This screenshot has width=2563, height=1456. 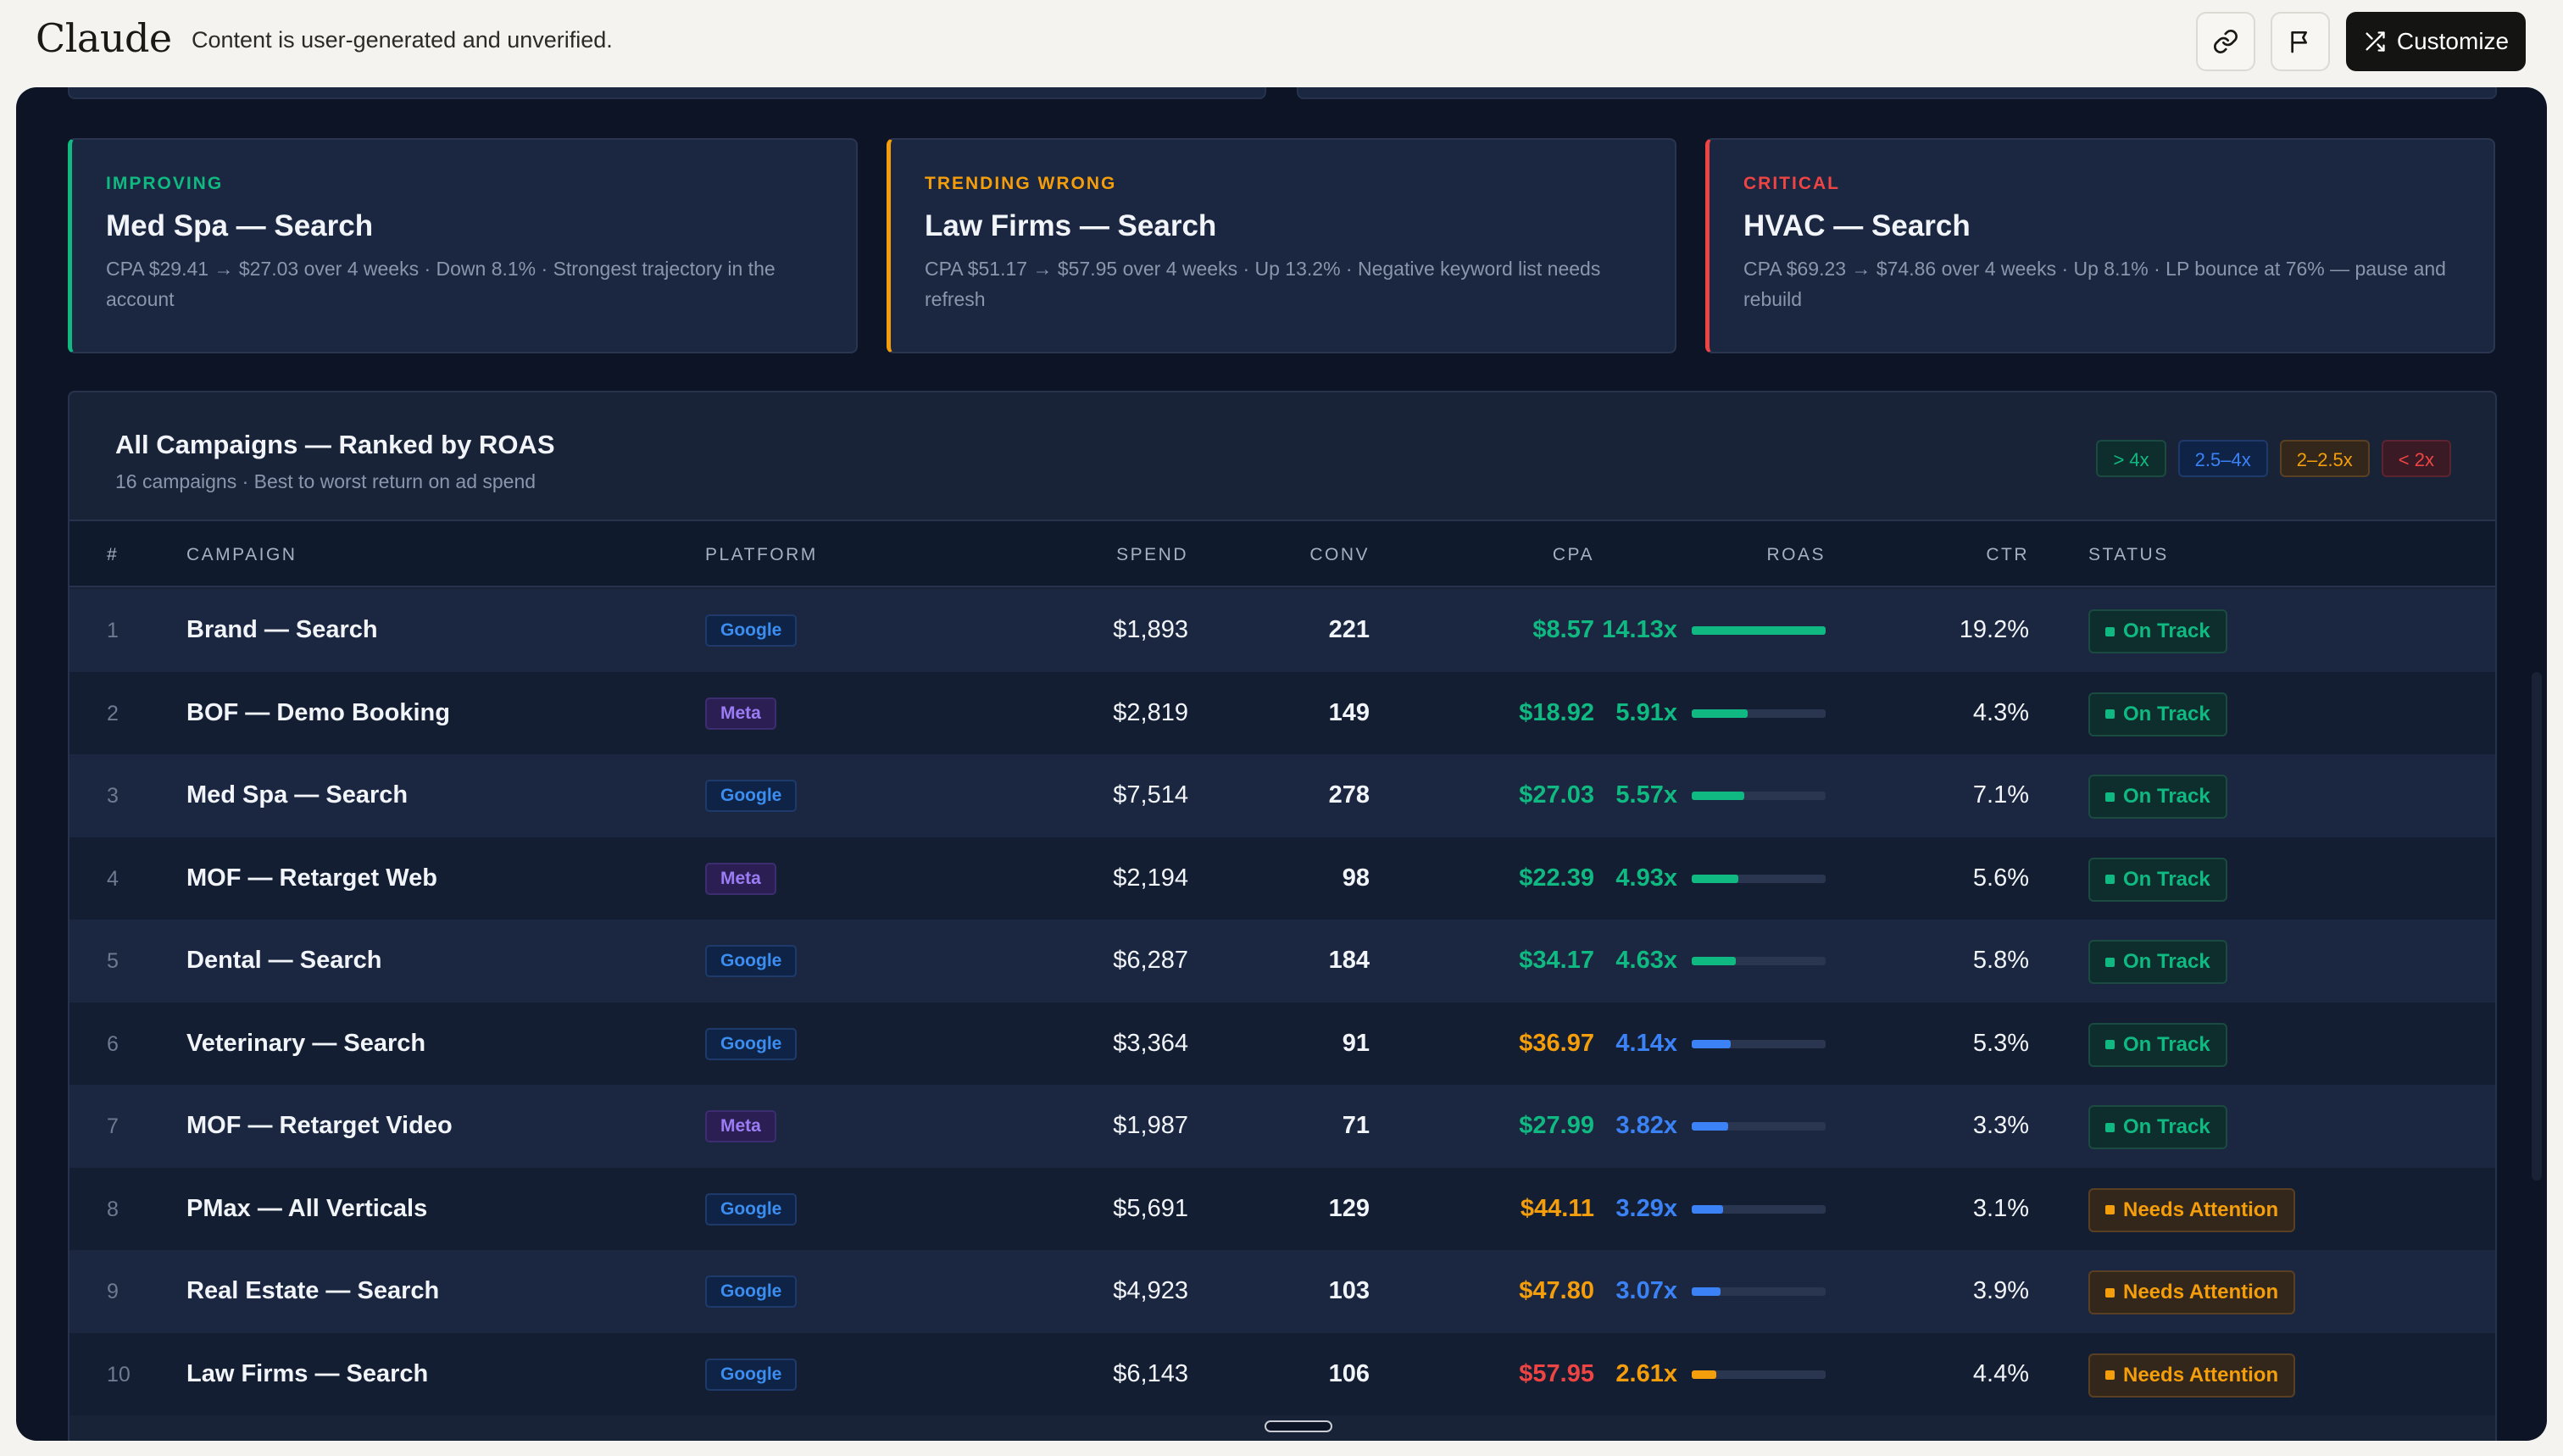 I want to click on spend-value: $7,514, so click(x=1150, y=795).